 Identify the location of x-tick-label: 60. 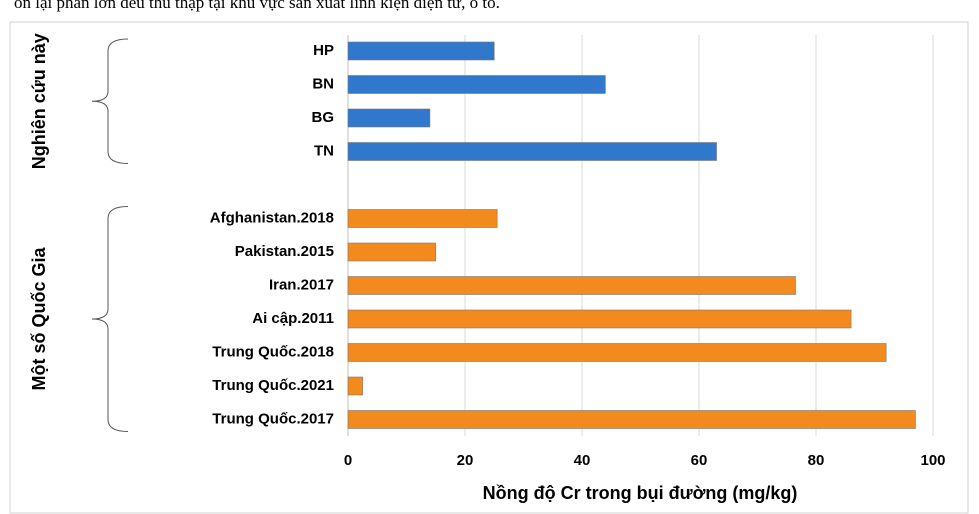
(699, 460).